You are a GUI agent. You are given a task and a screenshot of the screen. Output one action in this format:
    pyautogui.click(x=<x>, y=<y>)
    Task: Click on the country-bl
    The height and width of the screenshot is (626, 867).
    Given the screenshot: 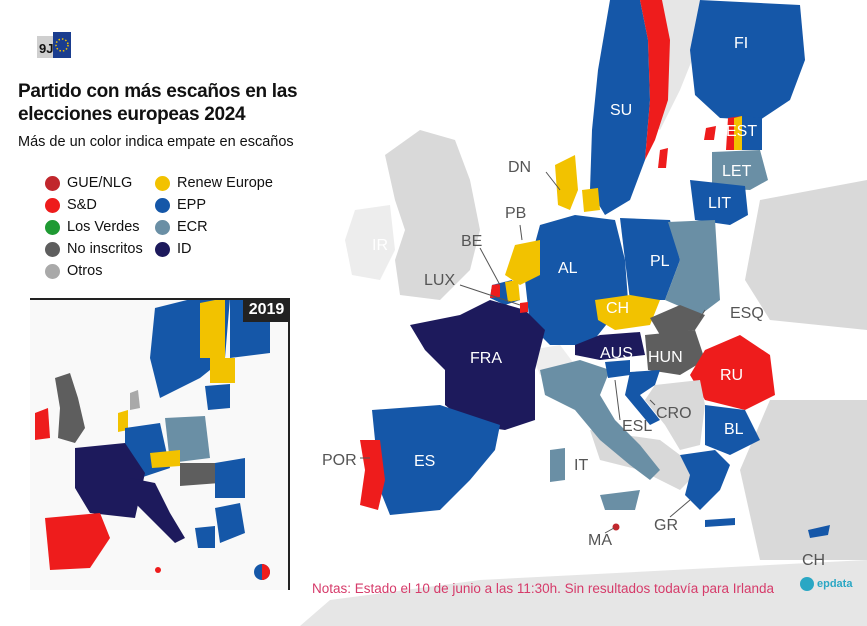 What is the action you would take?
    pyautogui.click(x=732, y=430)
    